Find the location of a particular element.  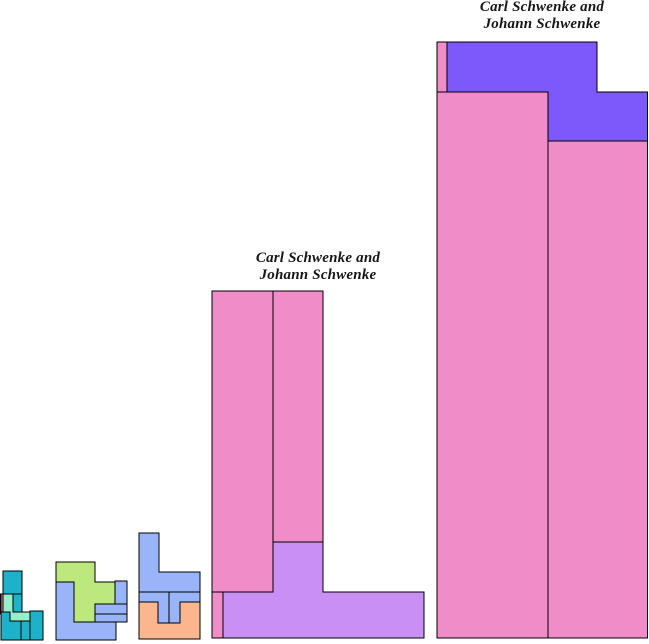

label-right-line1: Carl Schwenke and is located at coordinates (542, 7).